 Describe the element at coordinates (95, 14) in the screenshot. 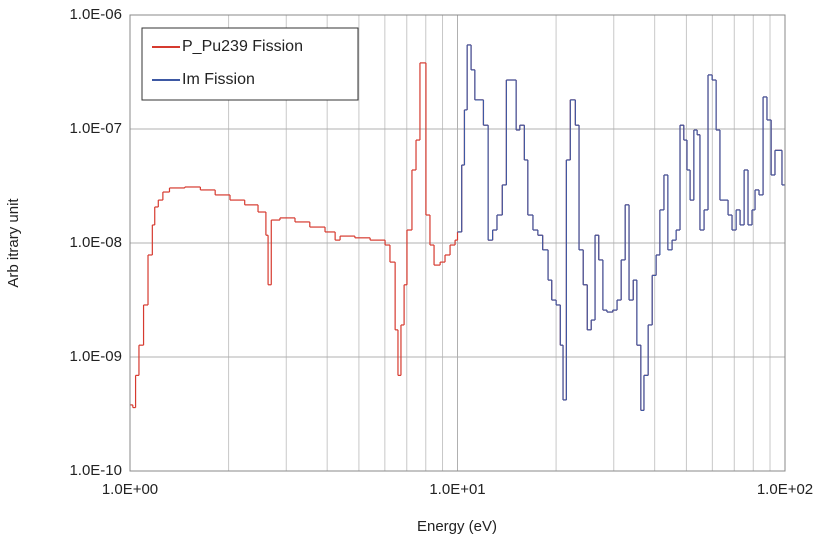

I see `y-tick-label: 1.0E-06` at that location.